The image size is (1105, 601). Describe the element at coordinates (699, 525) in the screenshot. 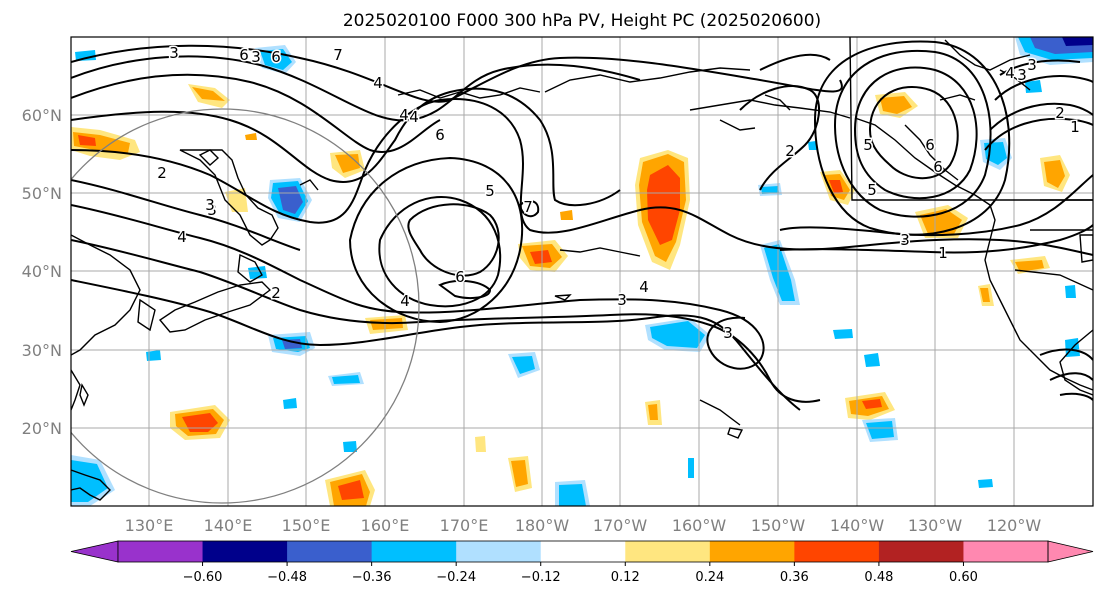

I see `lon-label: 160°W` at that location.